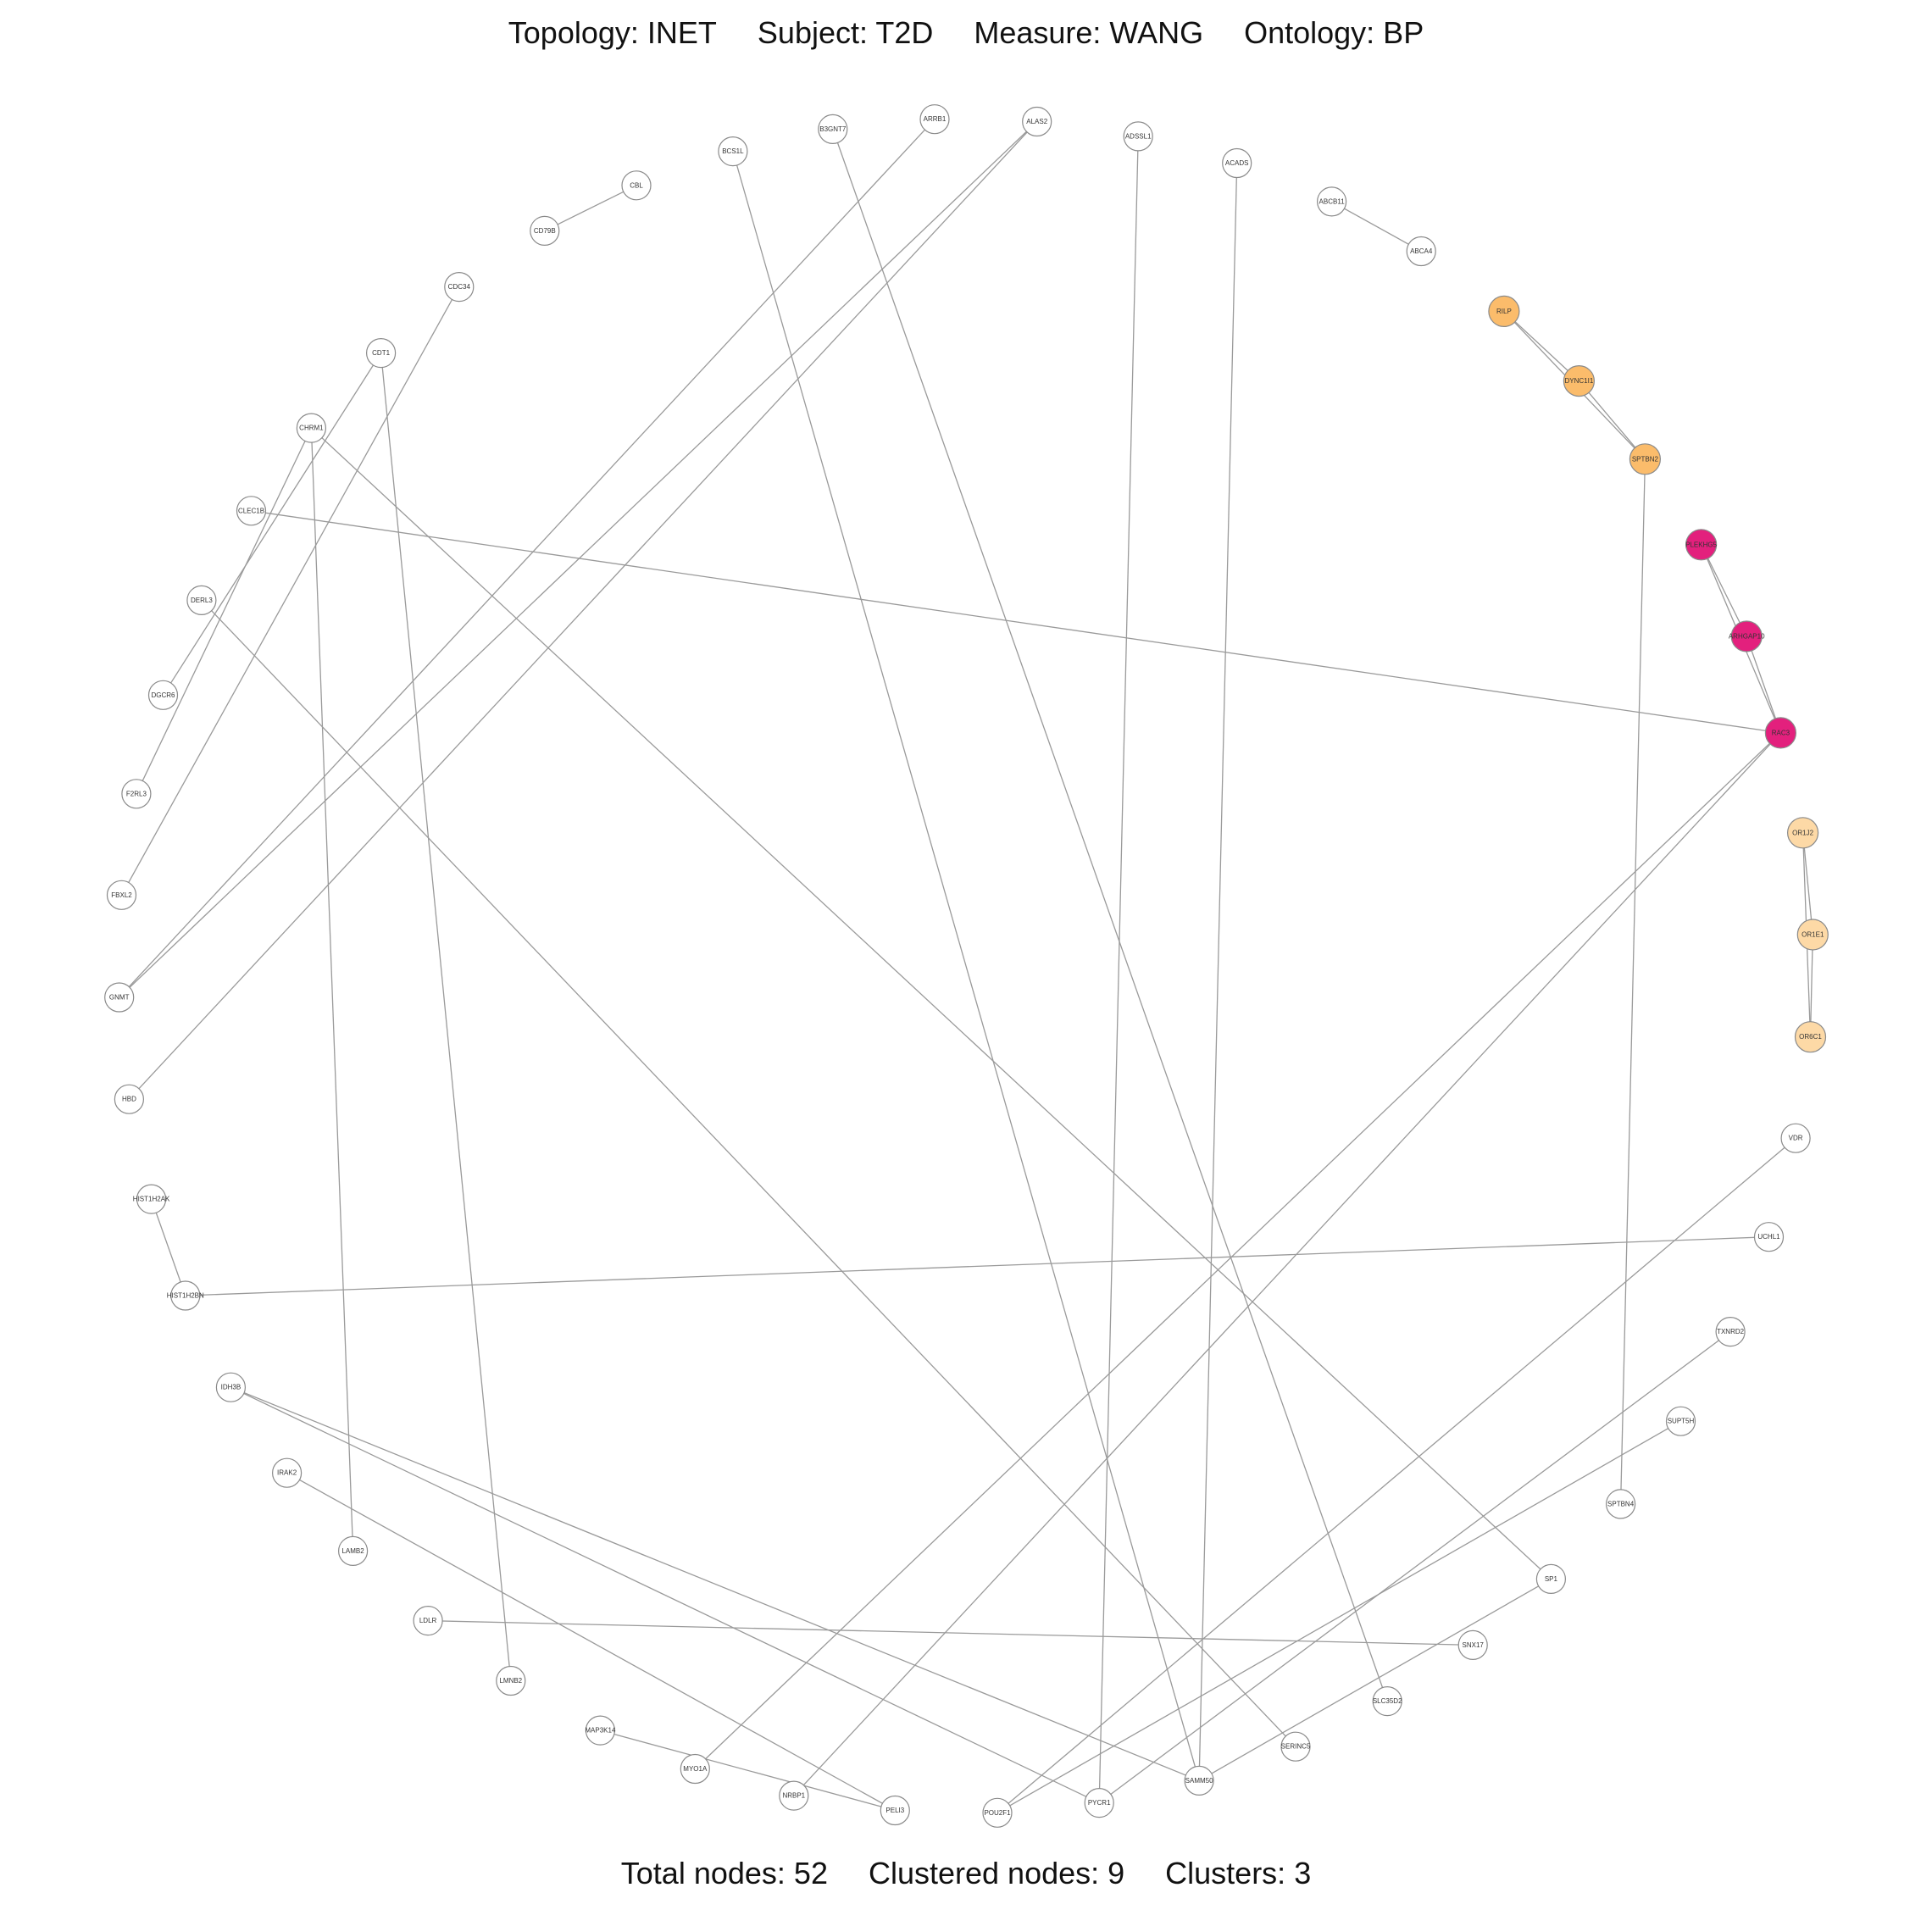 The image size is (1932, 1932). I want to click on node-or1j2: OR1J2, so click(1803, 833).